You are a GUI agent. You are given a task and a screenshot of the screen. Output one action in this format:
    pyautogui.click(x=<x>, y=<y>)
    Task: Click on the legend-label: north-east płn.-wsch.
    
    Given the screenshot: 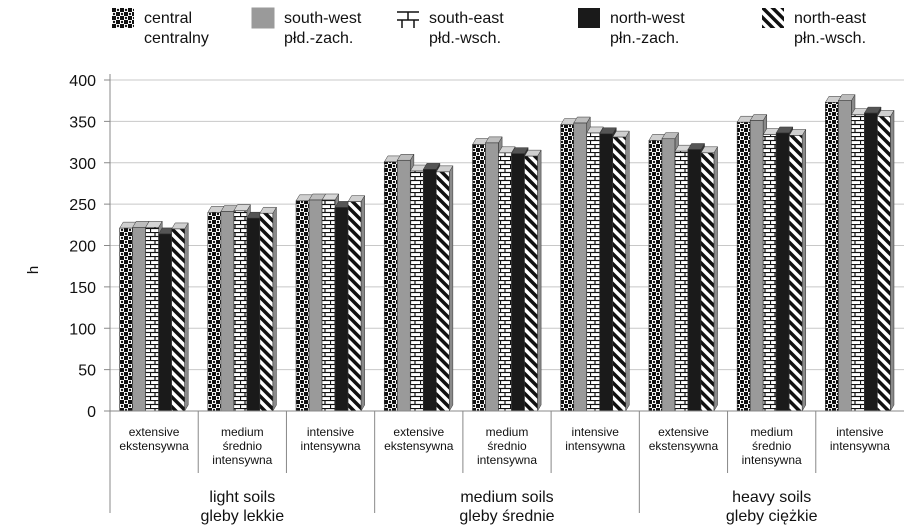 What is the action you would take?
    pyautogui.click(x=830, y=28)
    